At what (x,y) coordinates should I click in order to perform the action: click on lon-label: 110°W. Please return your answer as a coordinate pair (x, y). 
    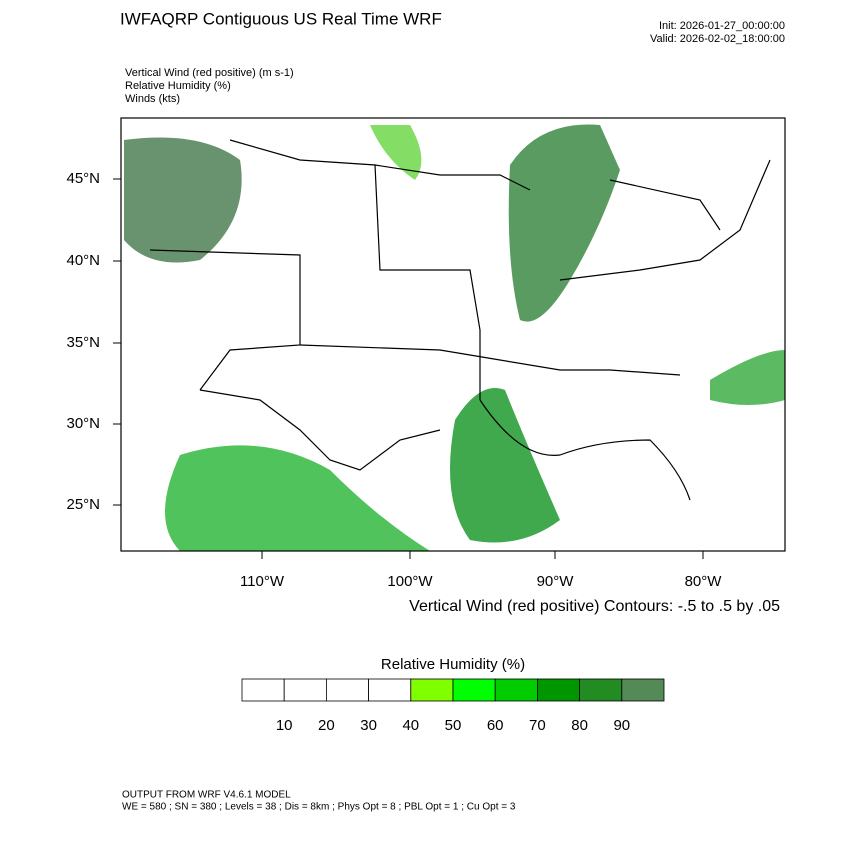
    Looking at the image, I should click on (262, 581).